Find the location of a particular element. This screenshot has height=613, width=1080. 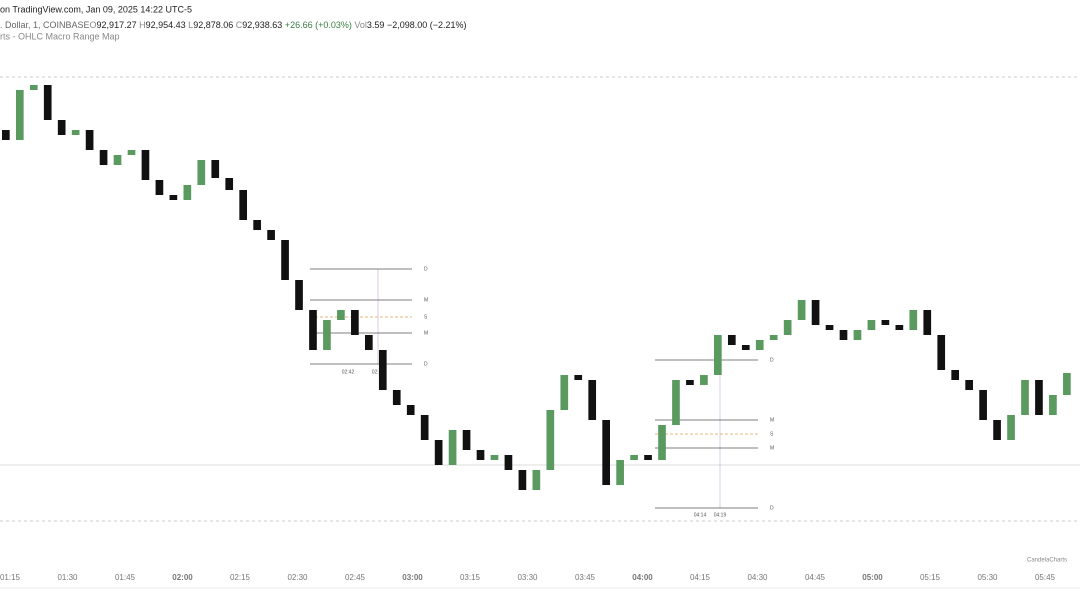

change: +26.66 (+0.03%) is located at coordinates (318, 25).